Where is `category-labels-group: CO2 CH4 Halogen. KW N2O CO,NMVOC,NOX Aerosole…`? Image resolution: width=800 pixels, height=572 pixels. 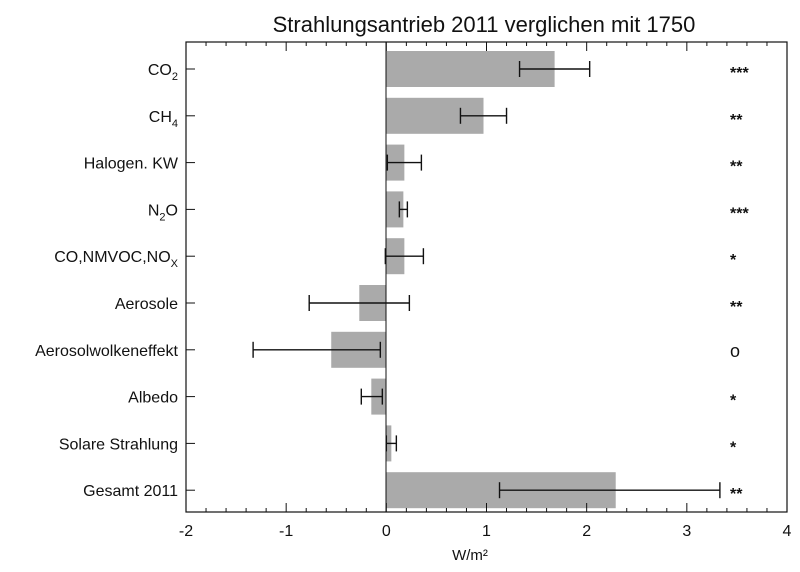
category-labels-group: CO2 CH4 Halogen. KW N2O CO,NMVOC,NOX Aerosole… is located at coordinates (107, 281).